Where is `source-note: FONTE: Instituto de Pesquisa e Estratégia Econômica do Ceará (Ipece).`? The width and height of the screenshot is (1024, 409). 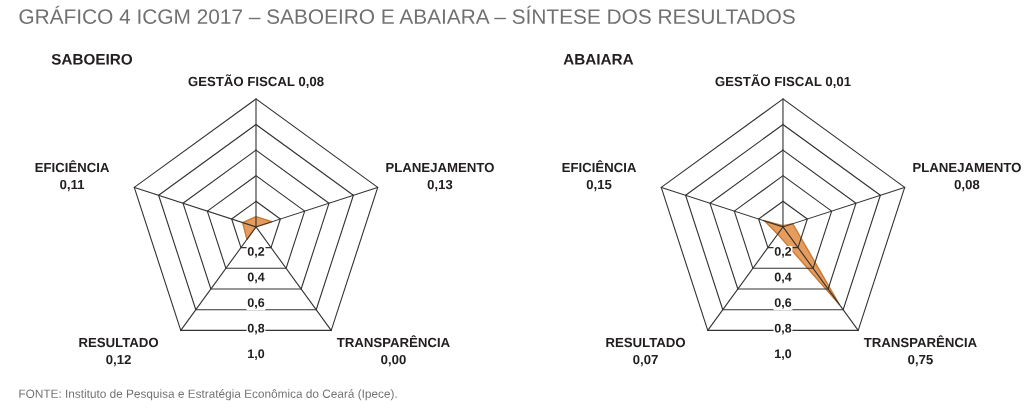
source-note: FONTE: Instituto de Pesquisa e Estratégia Econômica do Ceará (Ipece). is located at coordinates (208, 395).